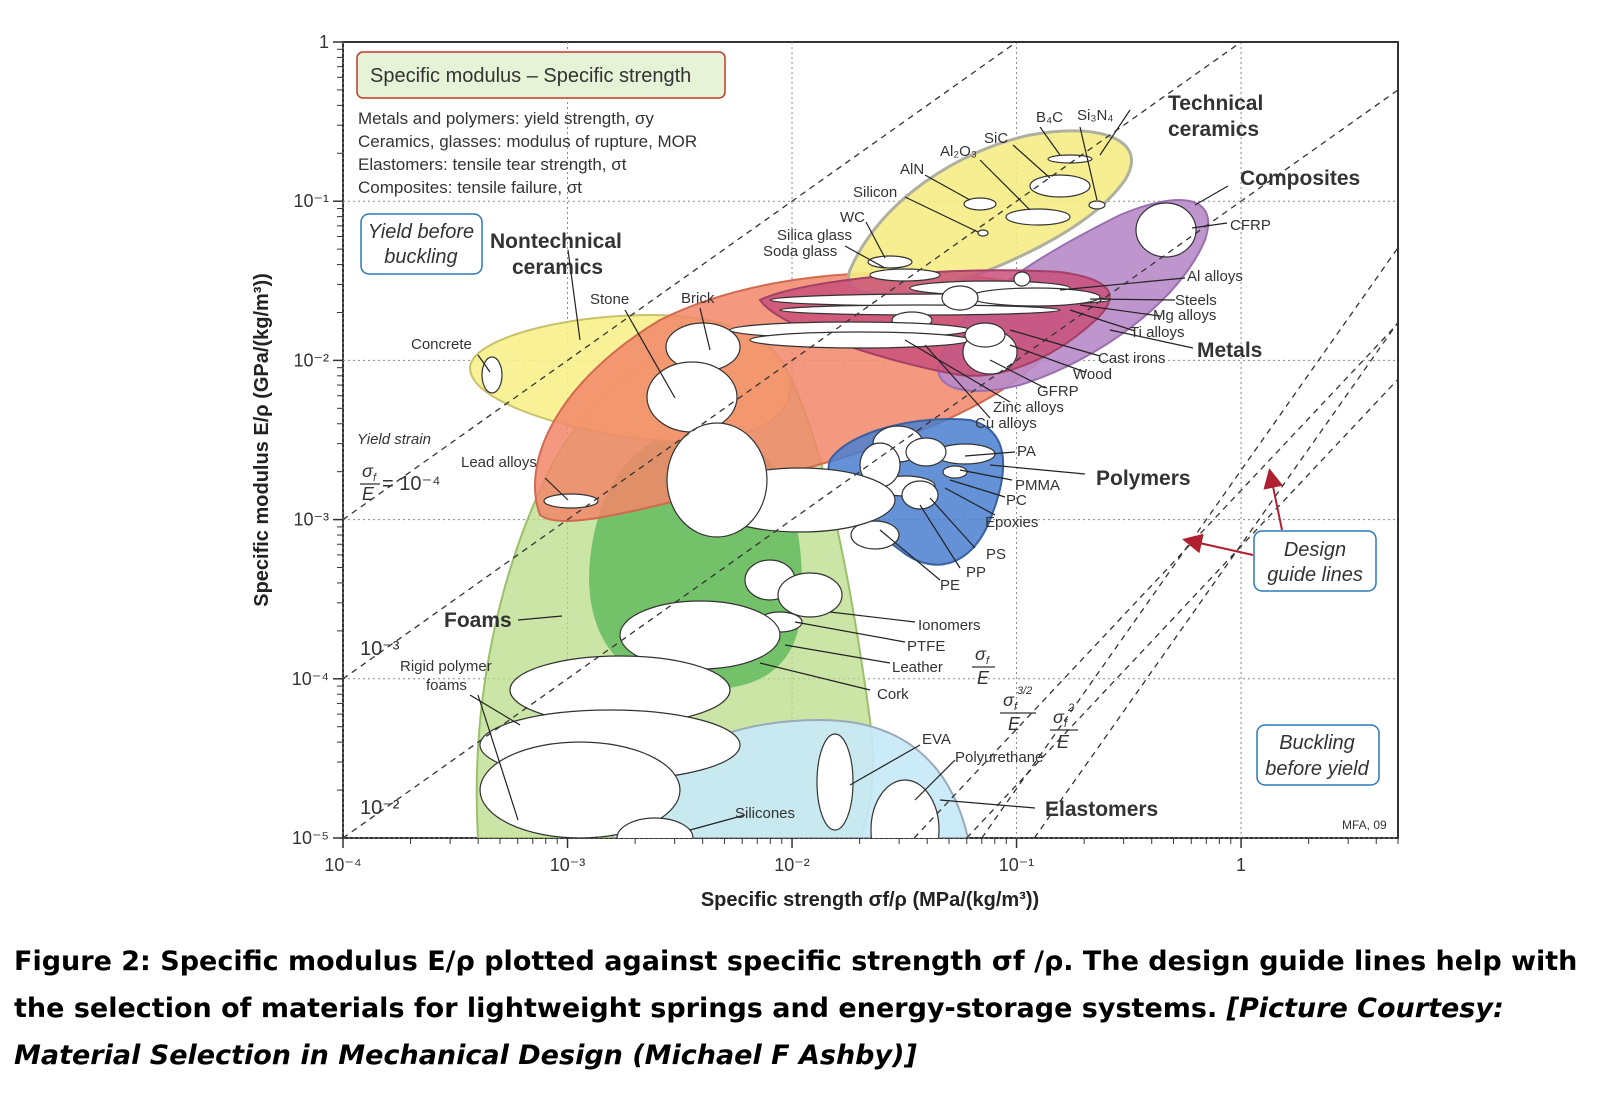  What do you see at coordinates (926, 646) in the screenshot?
I see `label-ptfe: PTFE` at bounding box center [926, 646].